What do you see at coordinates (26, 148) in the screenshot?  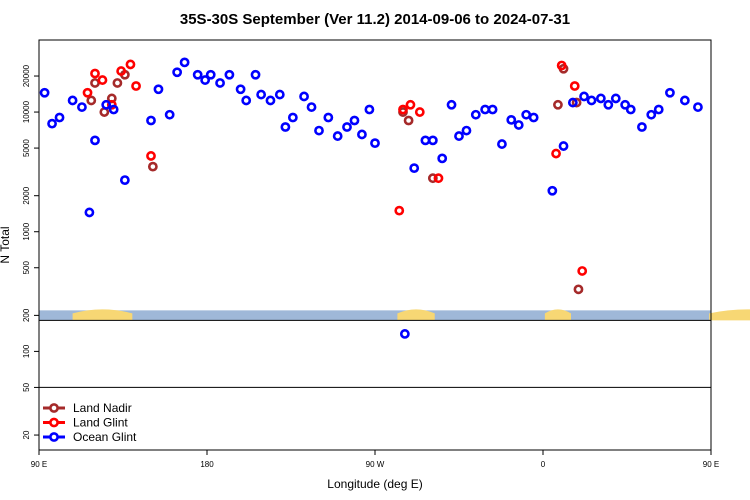 I see `y-tick-label: 5000` at bounding box center [26, 148].